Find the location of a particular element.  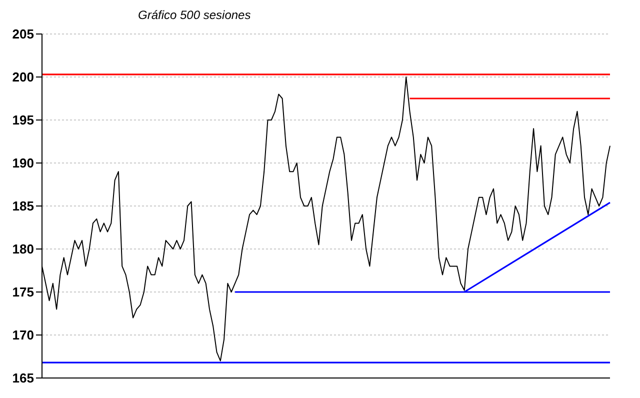

chart-title: Gráfico 500 sesiones is located at coordinates (194, 16).